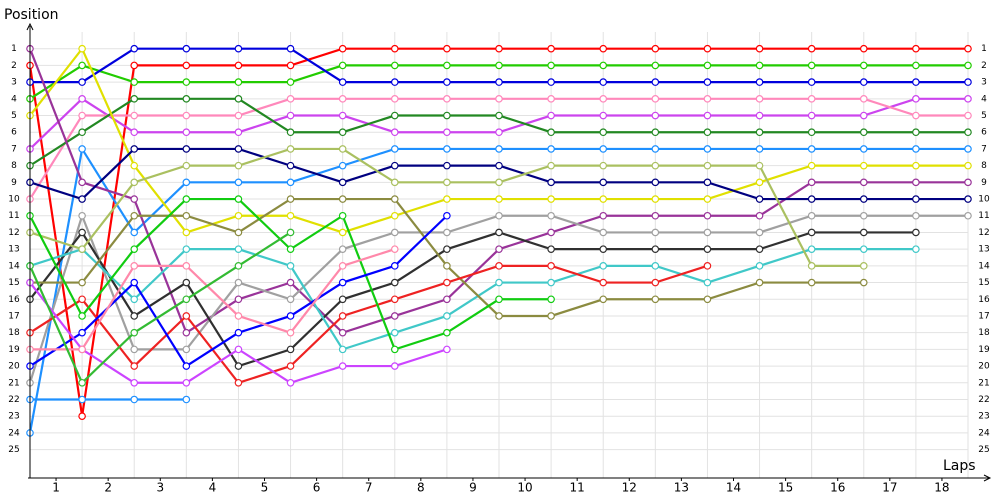 This screenshot has height=500, width=1000. Describe the element at coordinates (984, 367) in the screenshot. I see `y-tick-label-right: 20` at that location.